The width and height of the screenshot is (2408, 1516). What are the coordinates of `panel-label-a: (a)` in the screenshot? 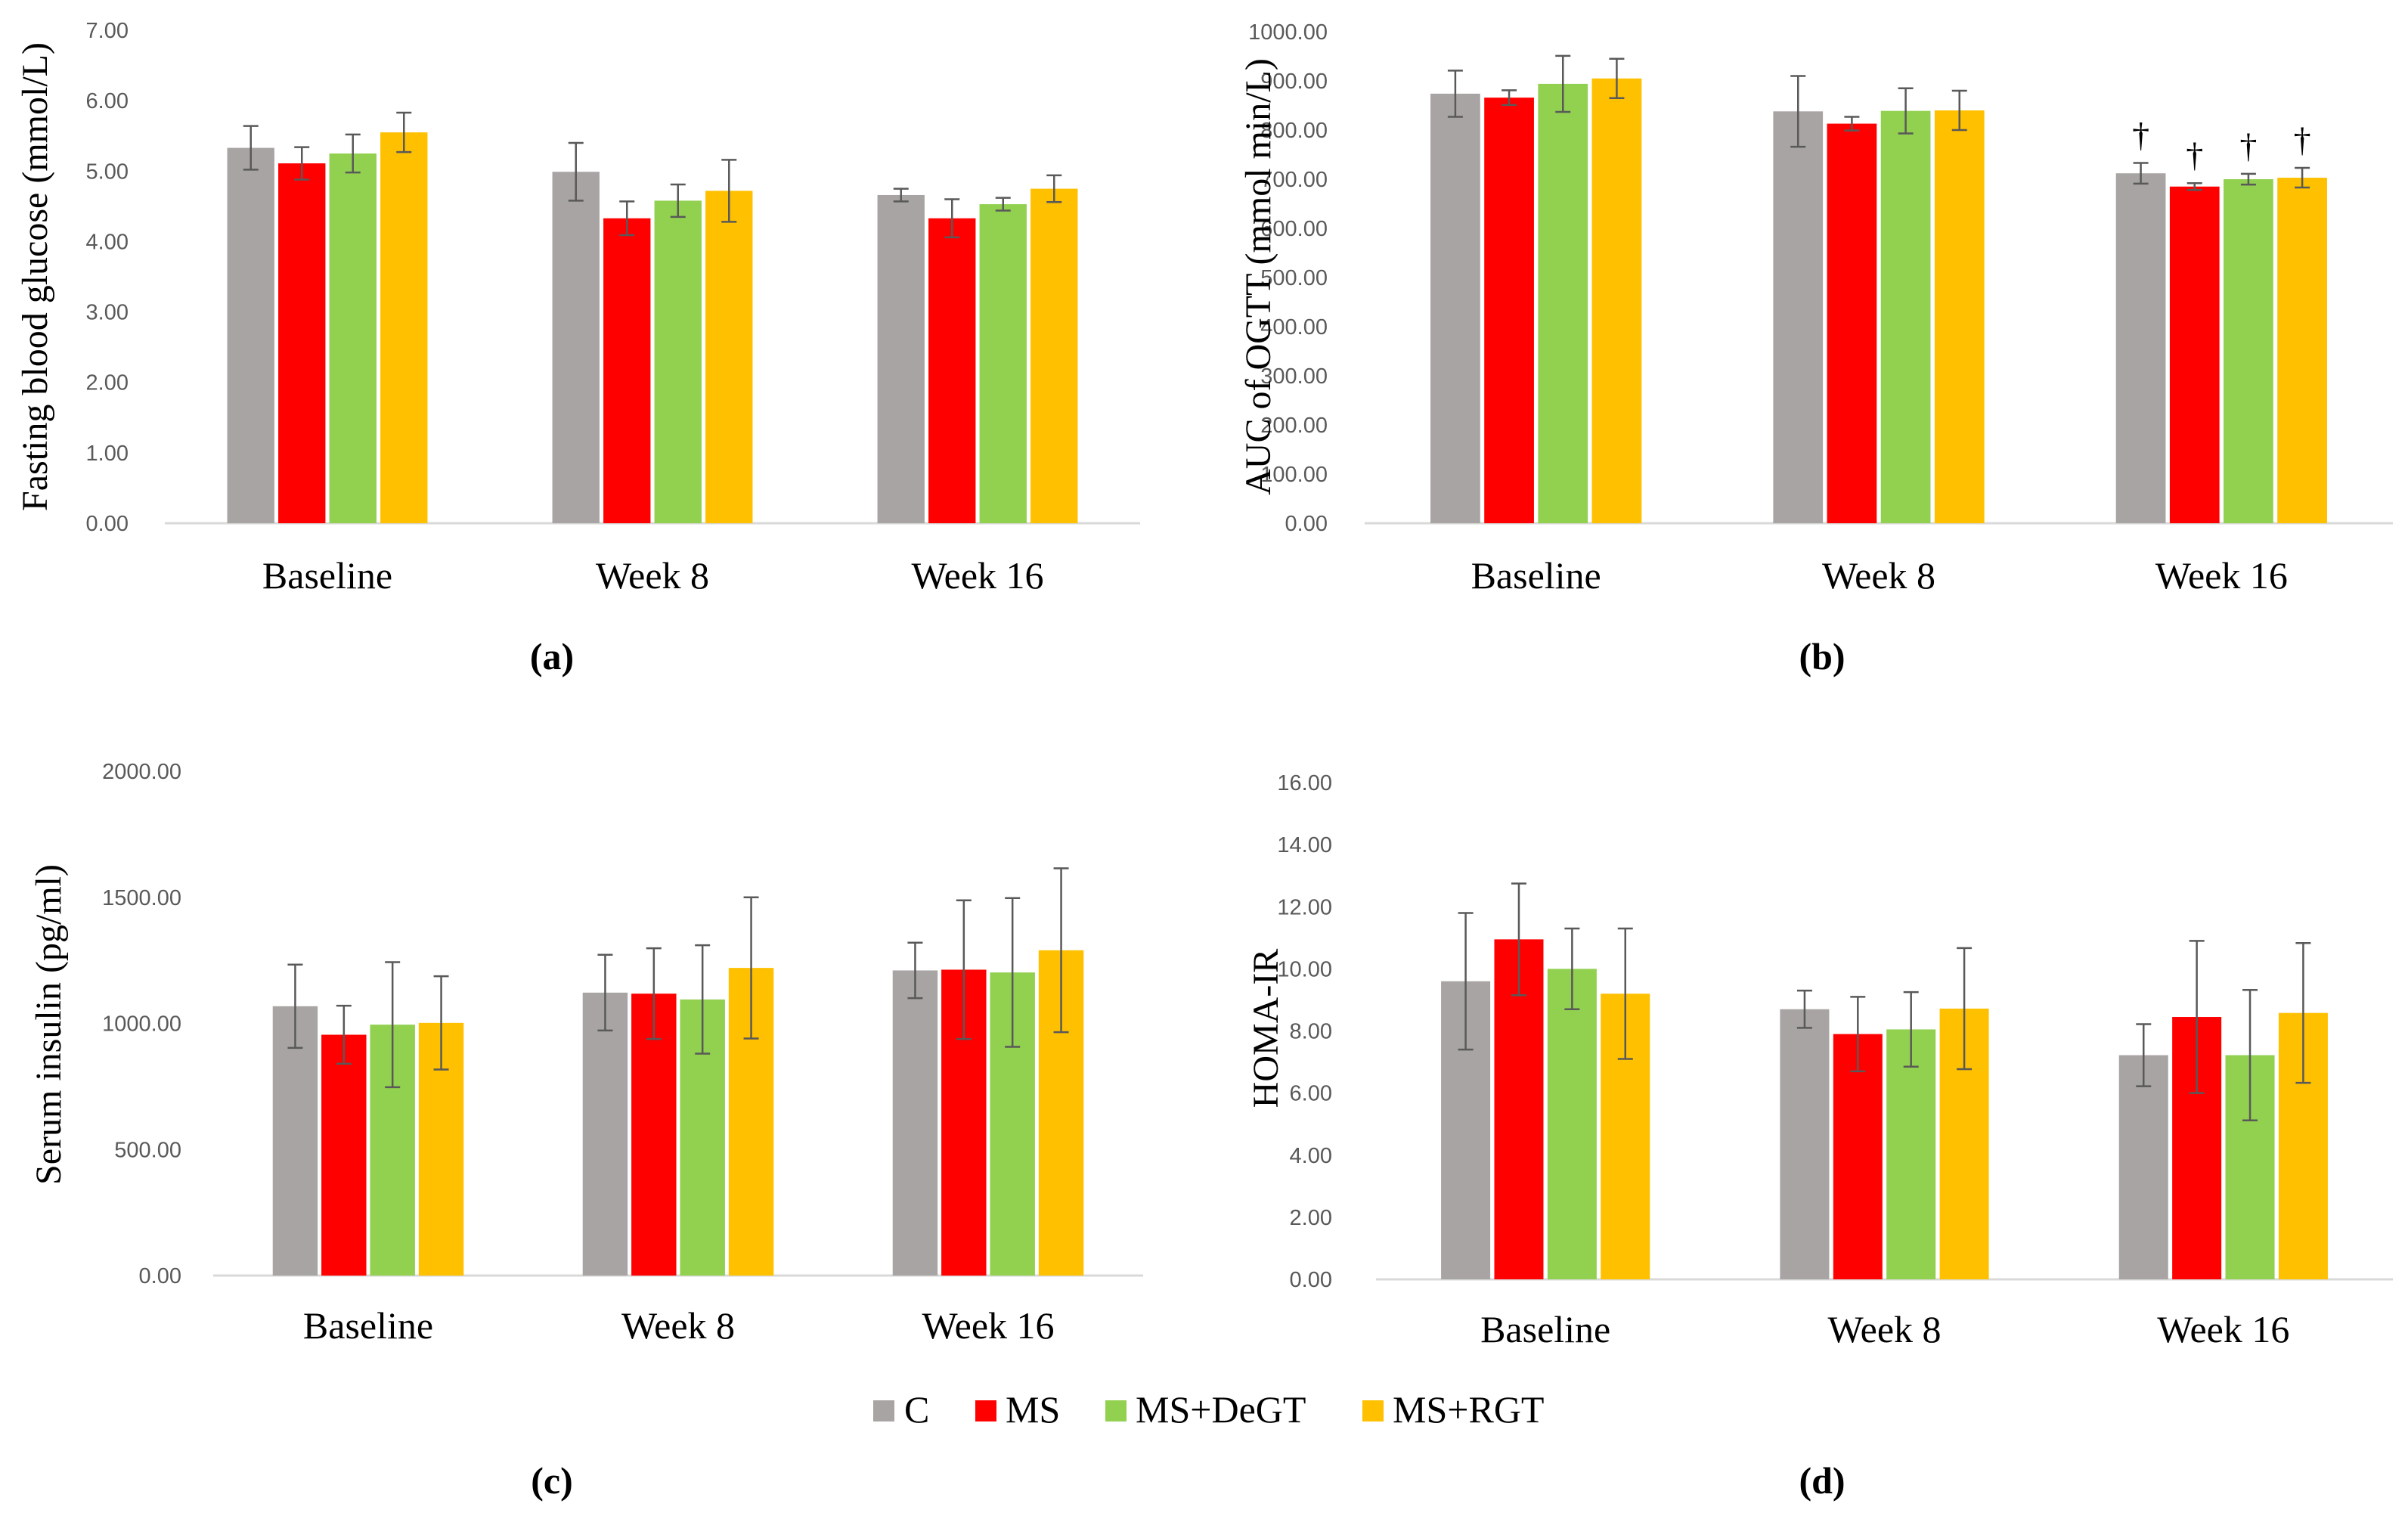 It's located at (552, 656).